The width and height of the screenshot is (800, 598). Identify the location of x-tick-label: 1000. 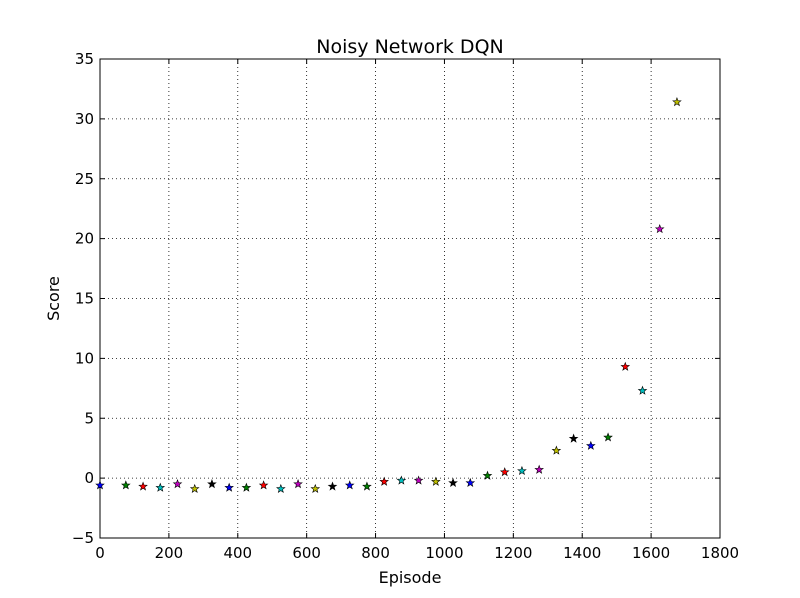
(444, 553).